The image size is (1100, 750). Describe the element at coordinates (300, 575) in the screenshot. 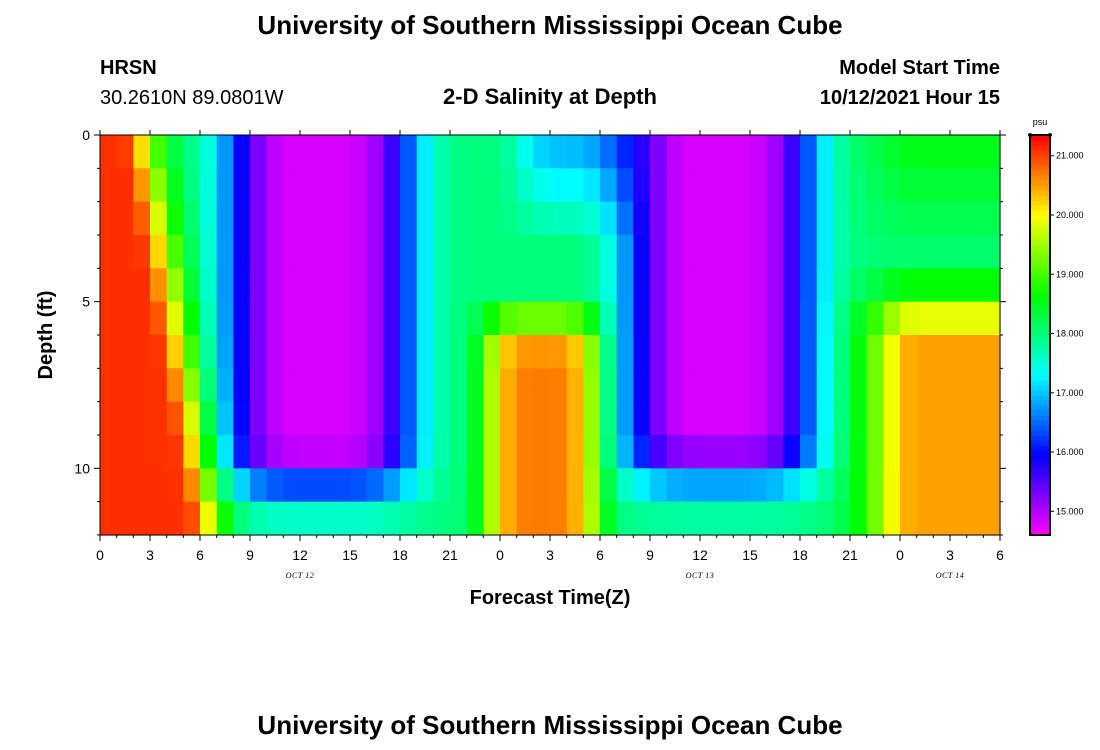

I see `day-label: OCT 12` at that location.